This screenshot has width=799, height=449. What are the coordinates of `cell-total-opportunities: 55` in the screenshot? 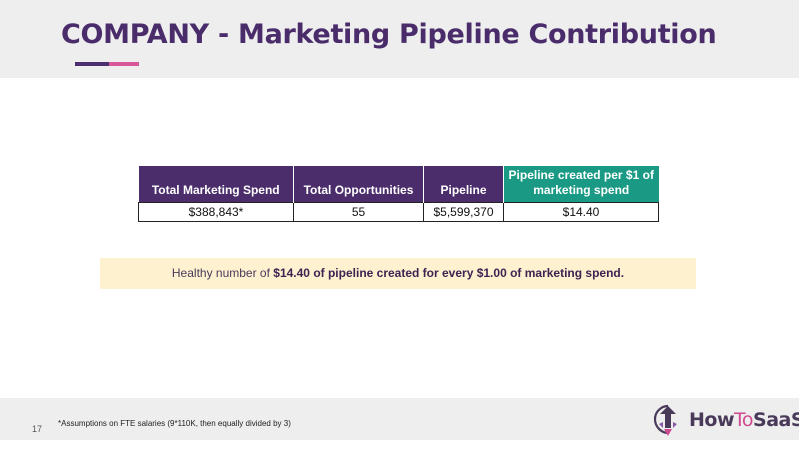 It's located at (358, 212).